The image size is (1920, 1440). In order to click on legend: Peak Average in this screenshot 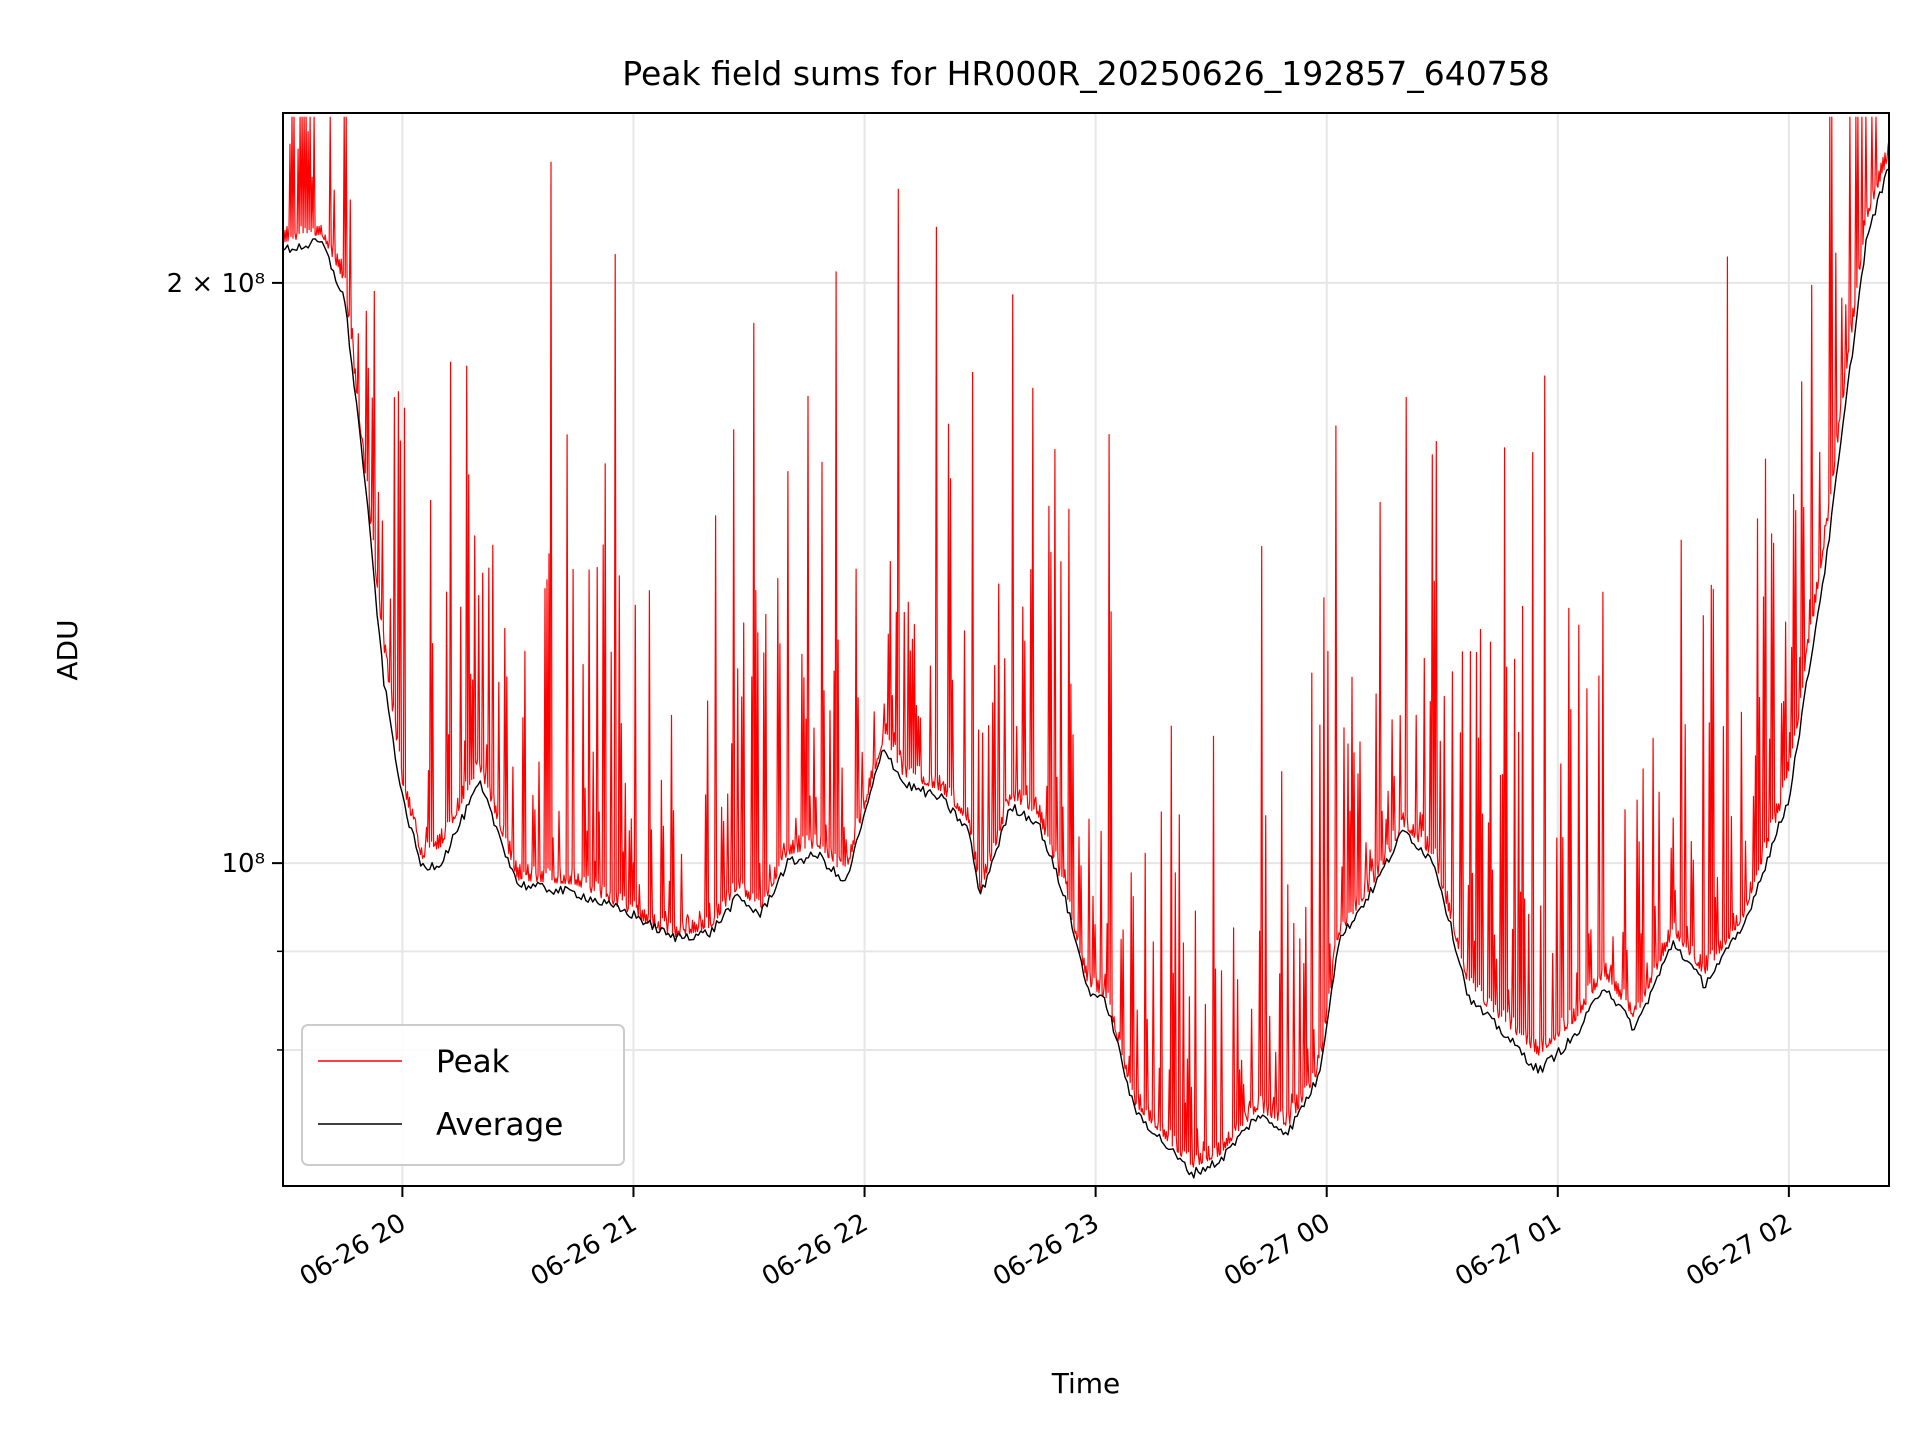, I will do `click(463, 1095)`.